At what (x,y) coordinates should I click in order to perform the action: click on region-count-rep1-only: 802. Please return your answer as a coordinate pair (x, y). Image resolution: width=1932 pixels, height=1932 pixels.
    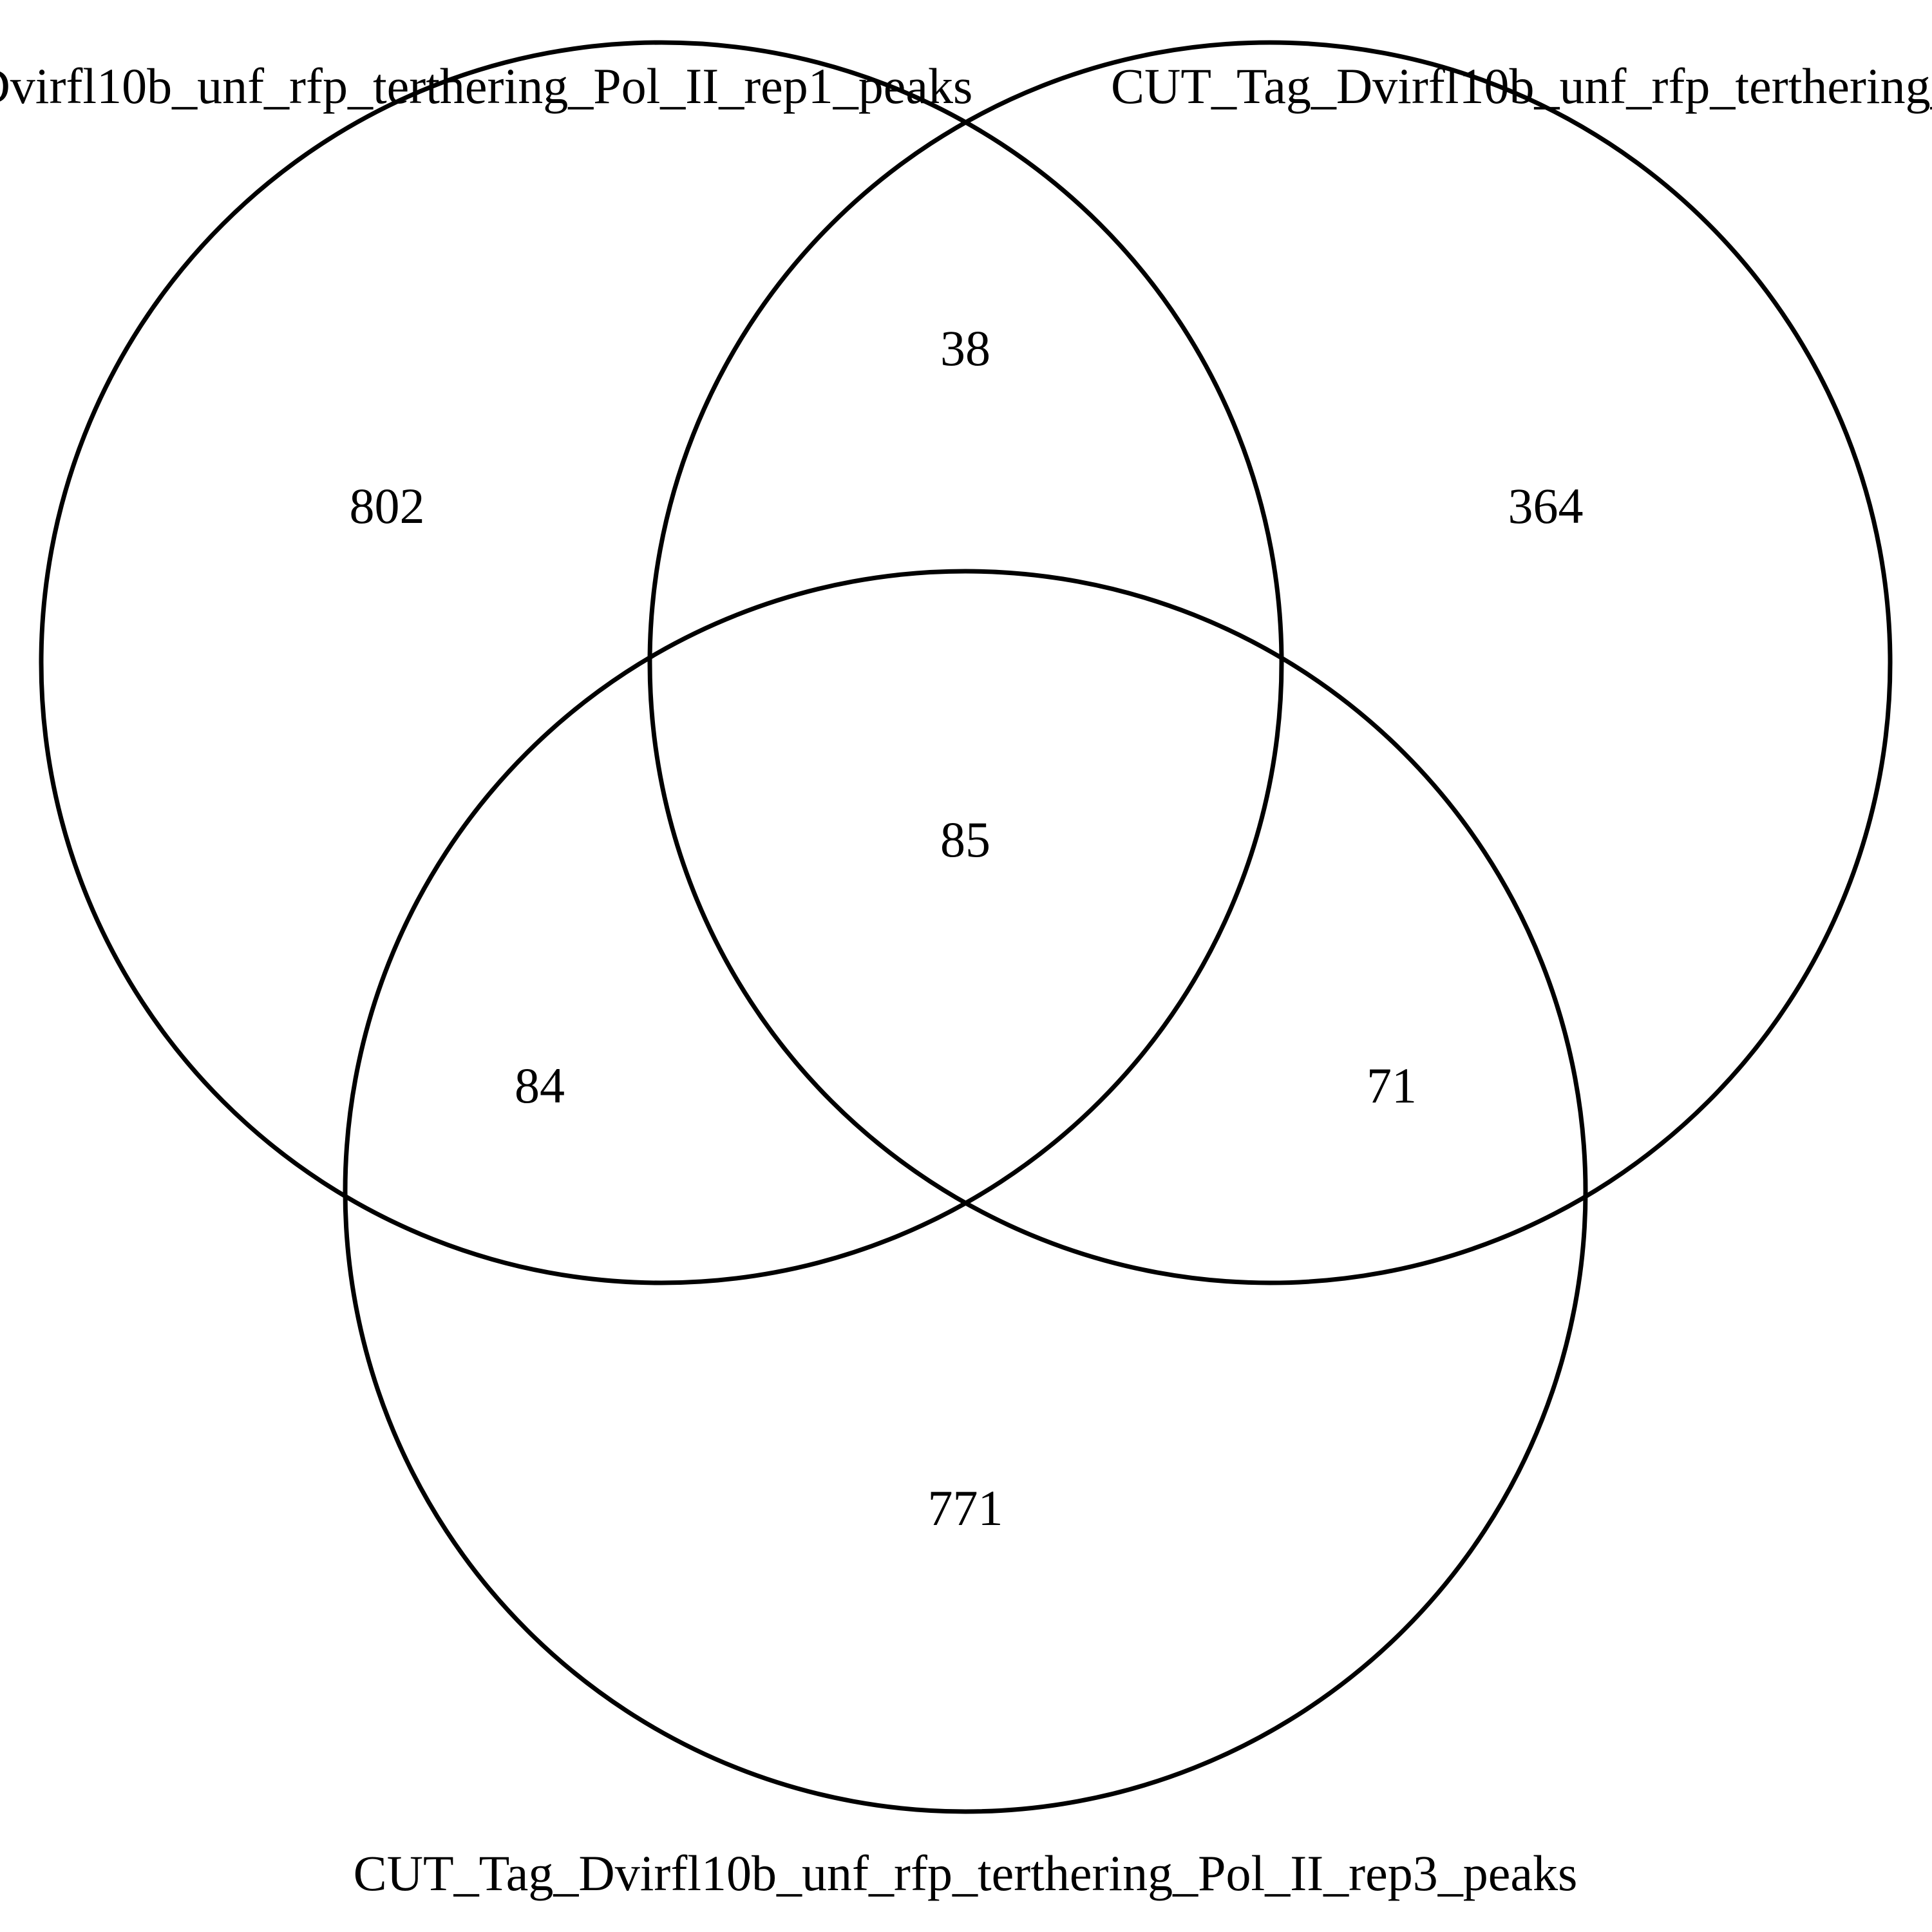
    Looking at the image, I should click on (387, 506).